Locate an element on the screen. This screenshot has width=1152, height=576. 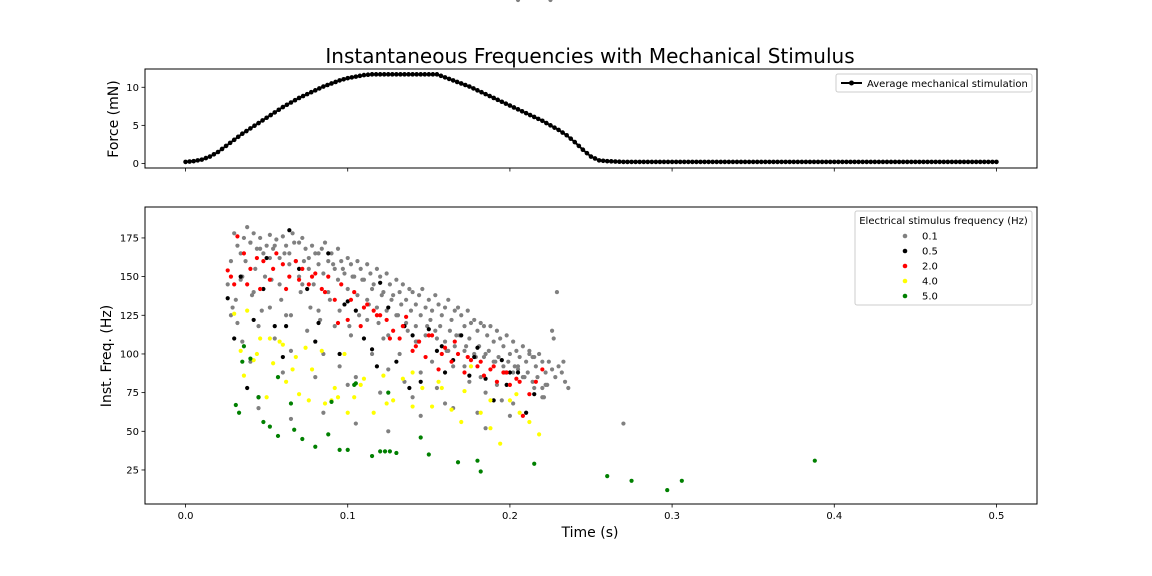
frequency-legend-swatch-4.0 is located at coordinates (905, 281).